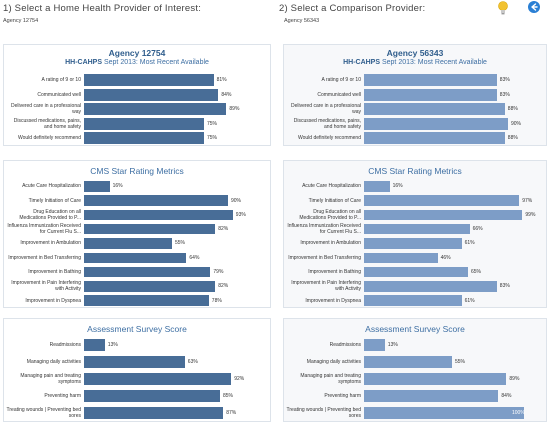  What do you see at coordinates (469, 243) in the screenshot?
I see `metric-value: 61%` at bounding box center [469, 243].